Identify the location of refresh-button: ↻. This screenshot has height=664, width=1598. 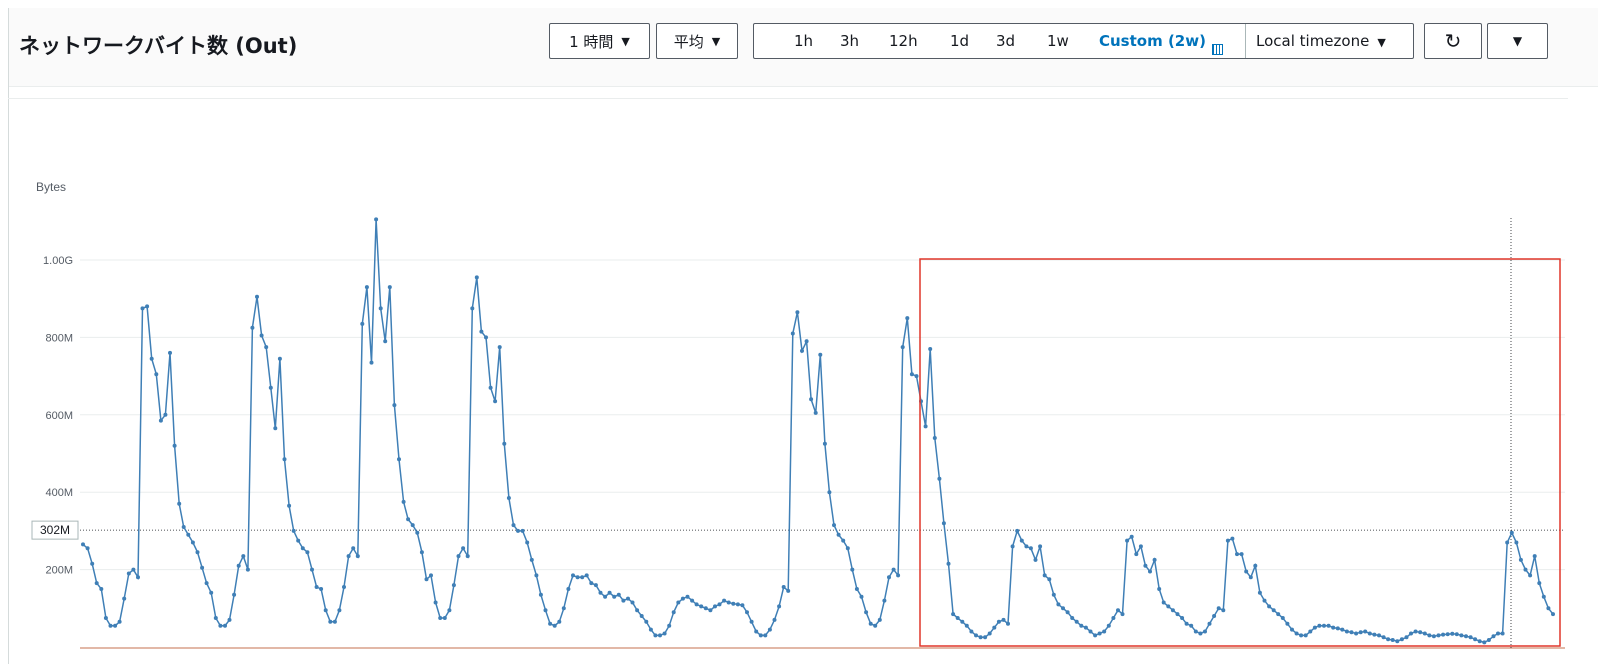
(1453, 41).